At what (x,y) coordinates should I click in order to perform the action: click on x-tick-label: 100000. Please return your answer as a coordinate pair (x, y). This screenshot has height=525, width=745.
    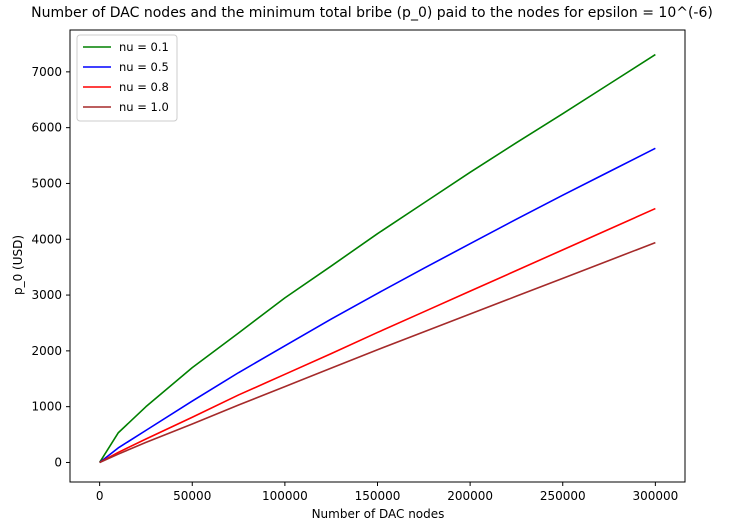
    Looking at the image, I should click on (285, 496).